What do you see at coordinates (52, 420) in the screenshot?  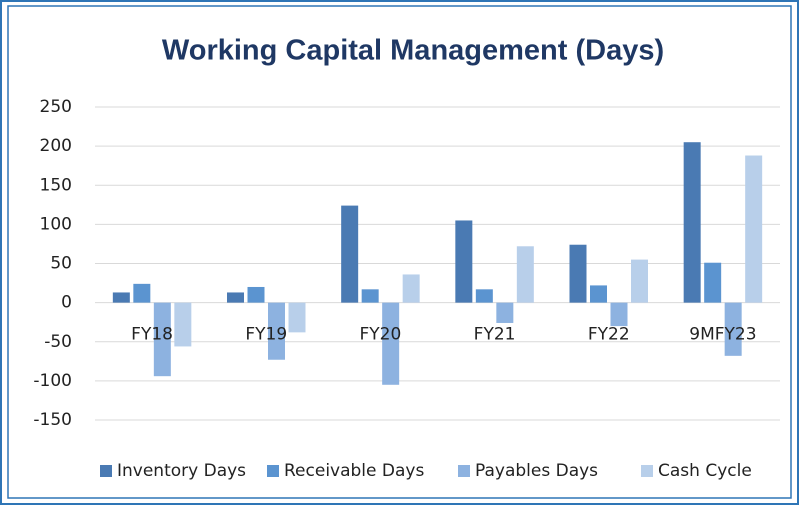 I see `y-tick-label: -150` at bounding box center [52, 420].